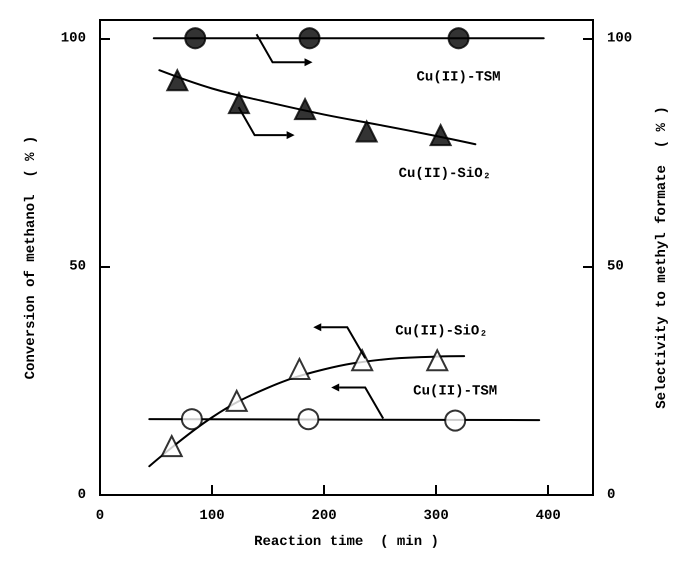  I want to click on y-tick-label: 50, so click(77, 266).